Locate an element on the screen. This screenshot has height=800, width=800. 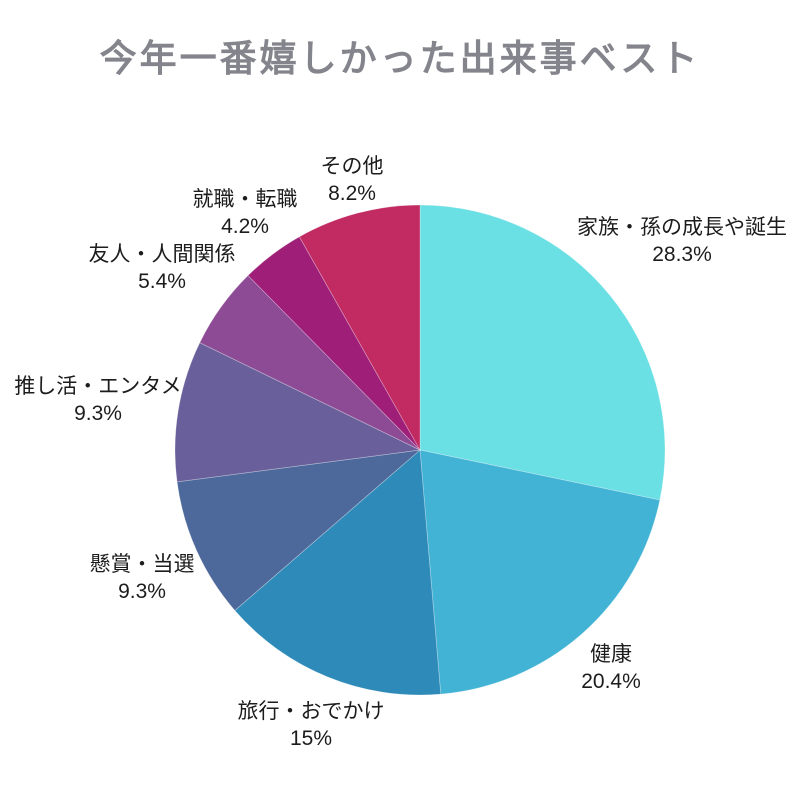
slice-percent: 4.2% is located at coordinates (245, 226).